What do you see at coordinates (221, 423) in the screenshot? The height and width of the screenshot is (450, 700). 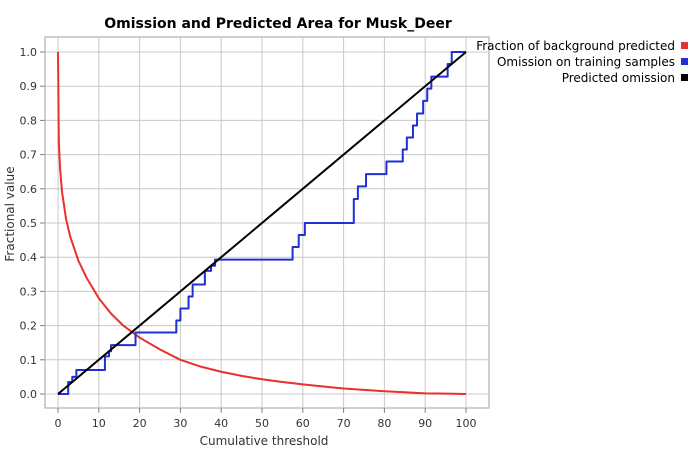 I see `x-tick-label: 40` at bounding box center [221, 423].